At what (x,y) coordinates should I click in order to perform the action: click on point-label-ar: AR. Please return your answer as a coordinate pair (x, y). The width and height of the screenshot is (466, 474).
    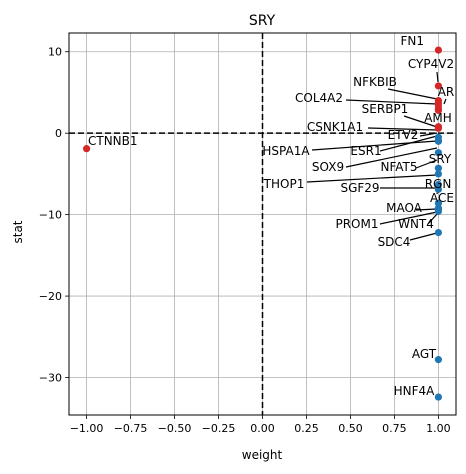
    Looking at the image, I should click on (446, 92).